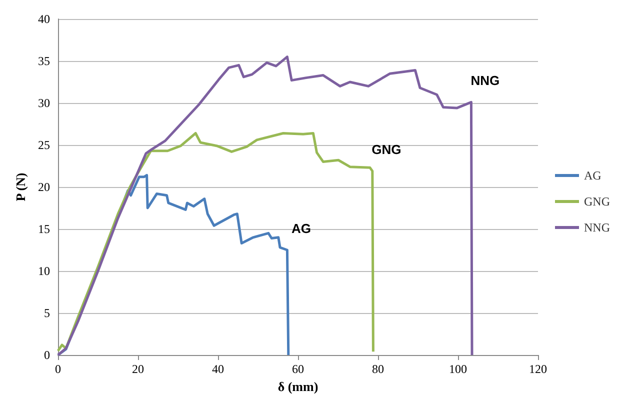  What do you see at coordinates (485, 80) in the screenshot?
I see `text: NNG` at bounding box center [485, 80].